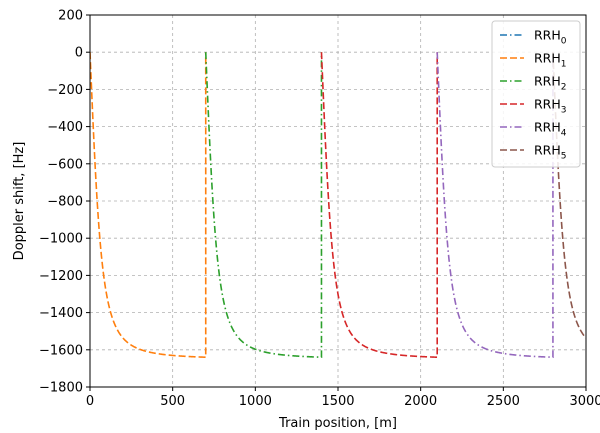 This screenshot has width=600, height=433. I want to click on y-tick-label: 200, so click(70, 16).